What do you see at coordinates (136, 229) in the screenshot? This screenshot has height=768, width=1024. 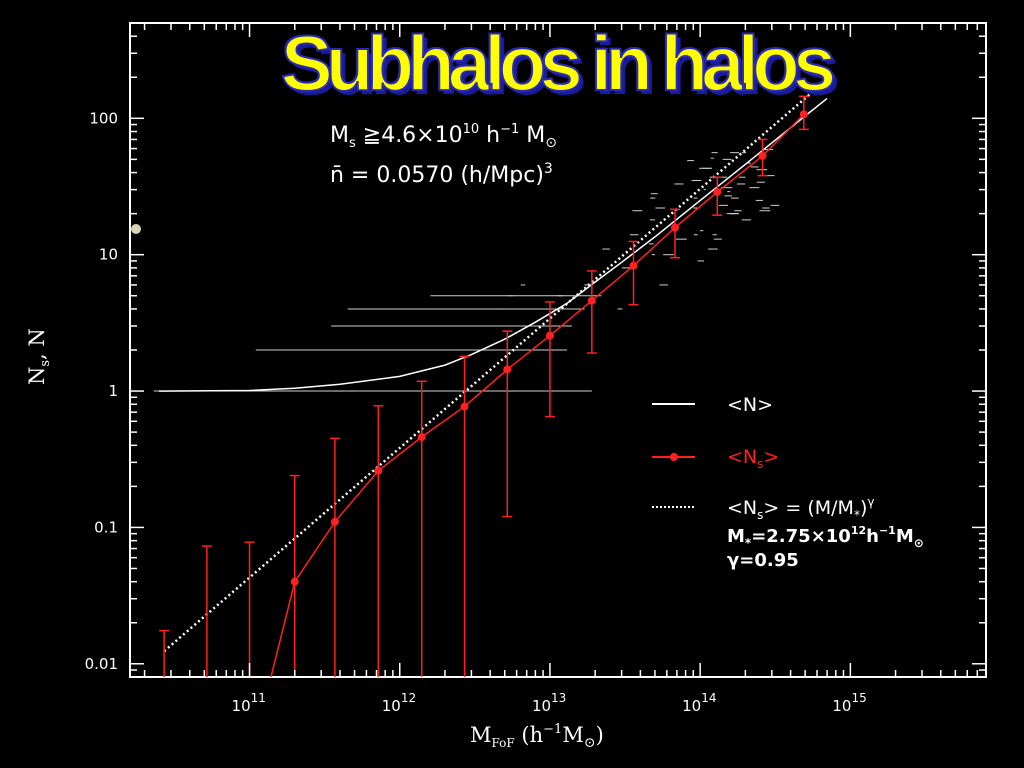 I see `left-edge-dot` at bounding box center [136, 229].